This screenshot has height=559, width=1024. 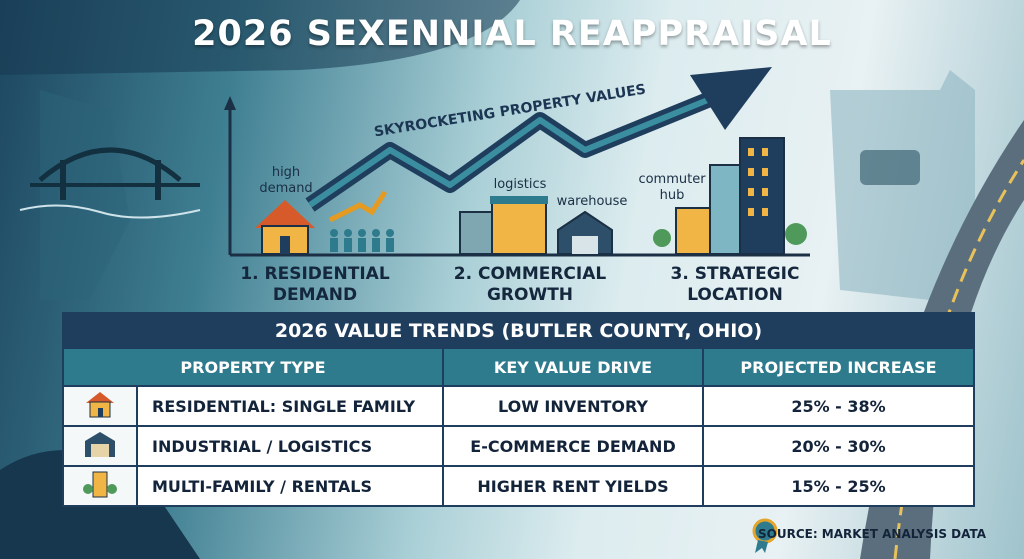 What do you see at coordinates (592, 201) in the screenshot?
I see `tag: warehouse` at bounding box center [592, 201].